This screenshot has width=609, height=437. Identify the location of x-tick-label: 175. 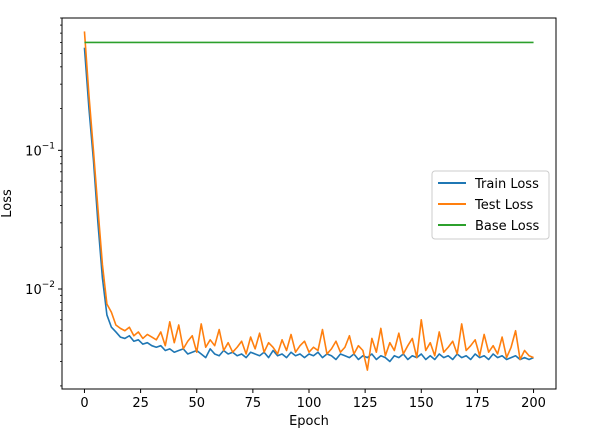
(477, 403).